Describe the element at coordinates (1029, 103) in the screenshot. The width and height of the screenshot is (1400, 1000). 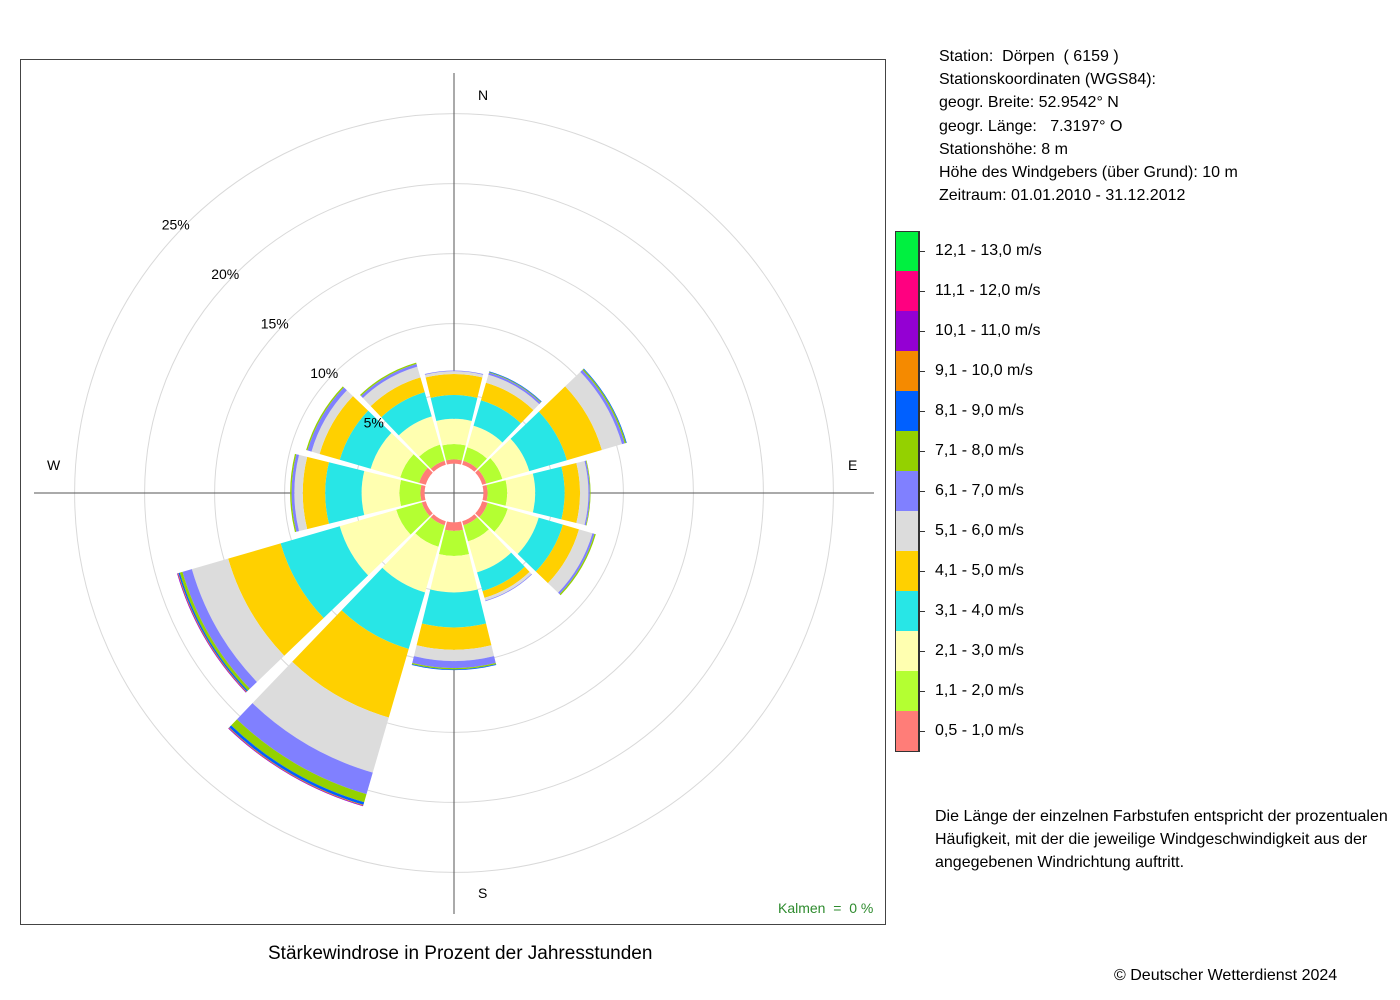
I see `station-latitude: geogr. Breite: 52.9542° N` at that location.